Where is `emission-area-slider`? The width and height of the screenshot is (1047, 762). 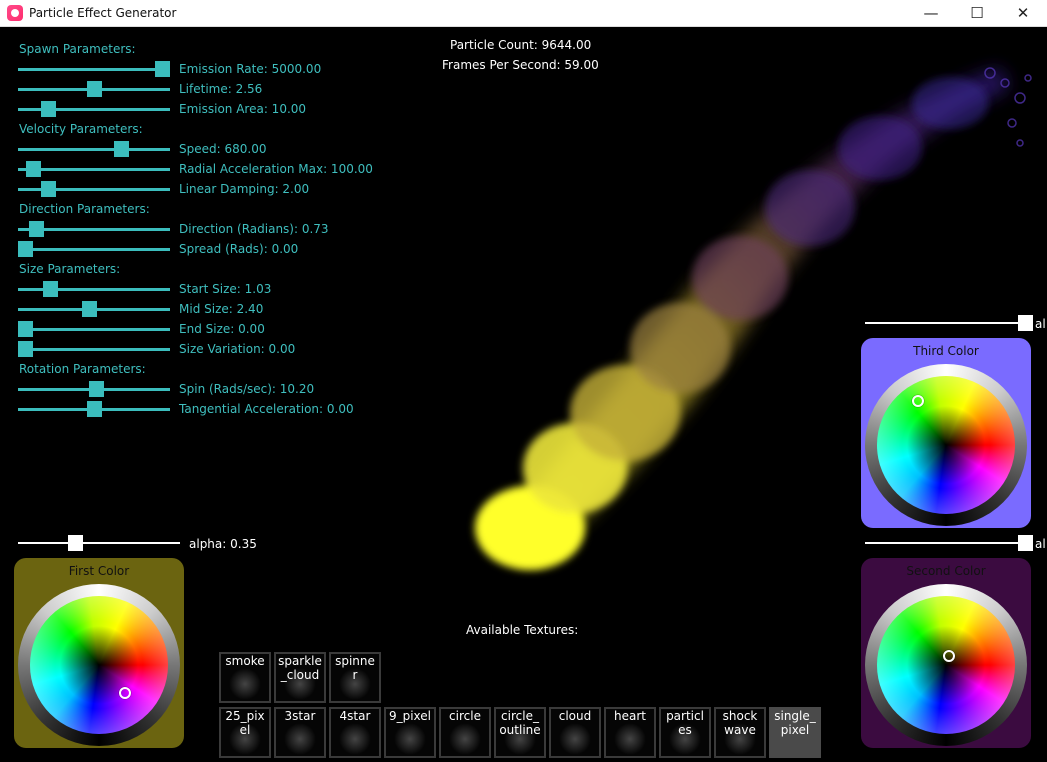
emission-area-slider is located at coordinates (94, 109).